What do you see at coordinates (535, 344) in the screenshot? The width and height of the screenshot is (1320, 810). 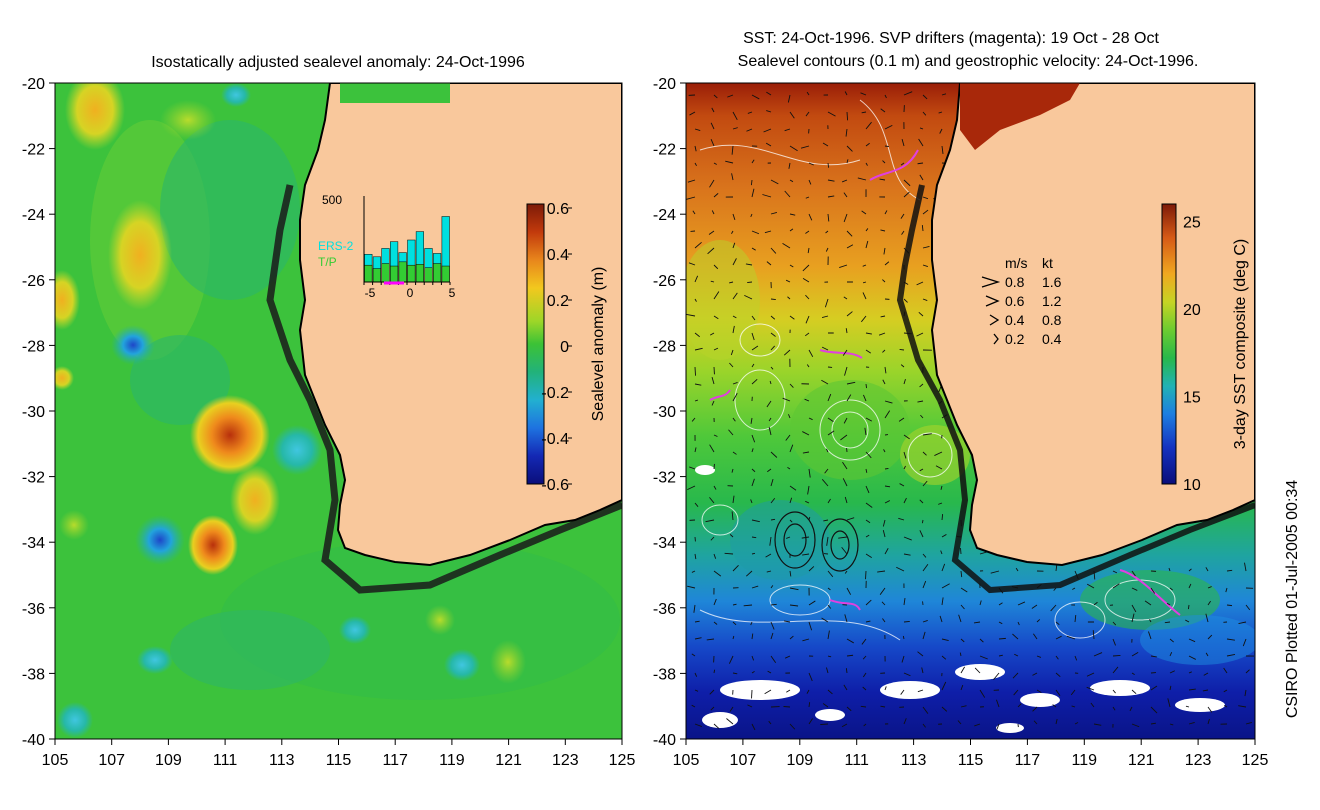 I see `sealevel-colorbar-ramp` at bounding box center [535, 344].